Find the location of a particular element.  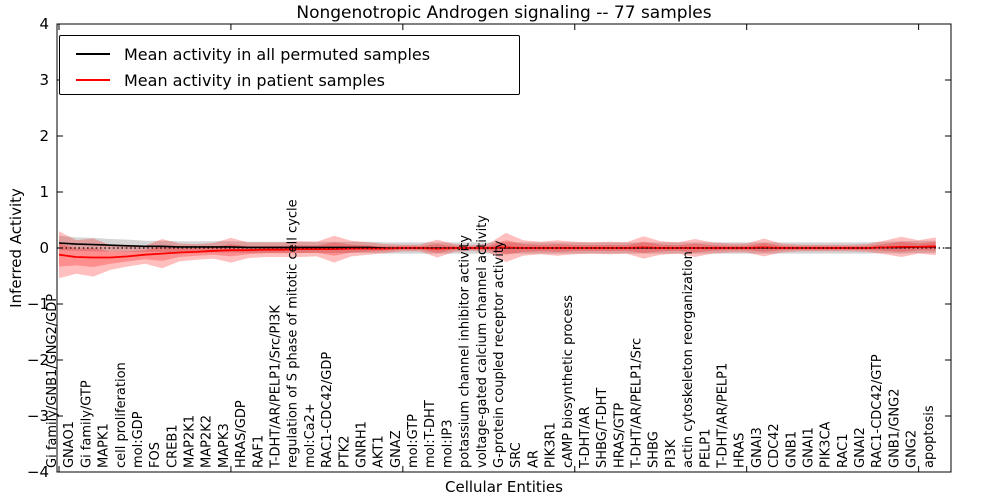

x-category-label: mol:Ca2+ is located at coordinates (310, 435).